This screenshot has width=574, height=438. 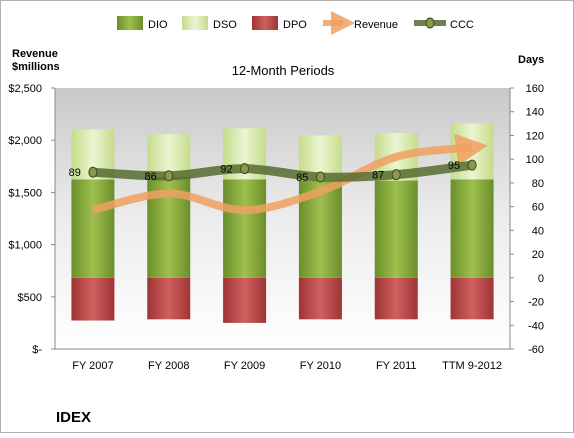 I want to click on chart-title: 12-Month Periods, so click(x=283, y=70).